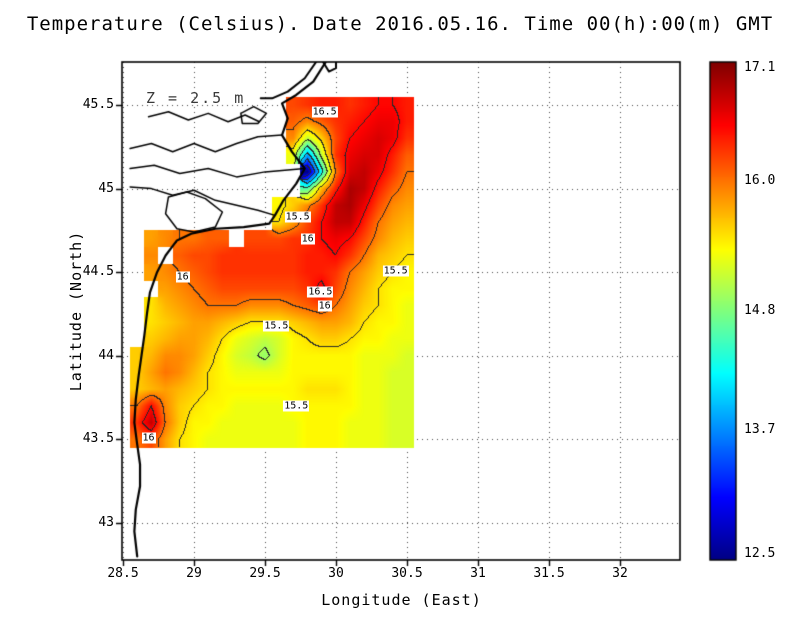 This screenshot has height=618, width=800. Describe the element at coordinates (407, 573) in the screenshot. I see `x-tick-label: 30.5` at that location.